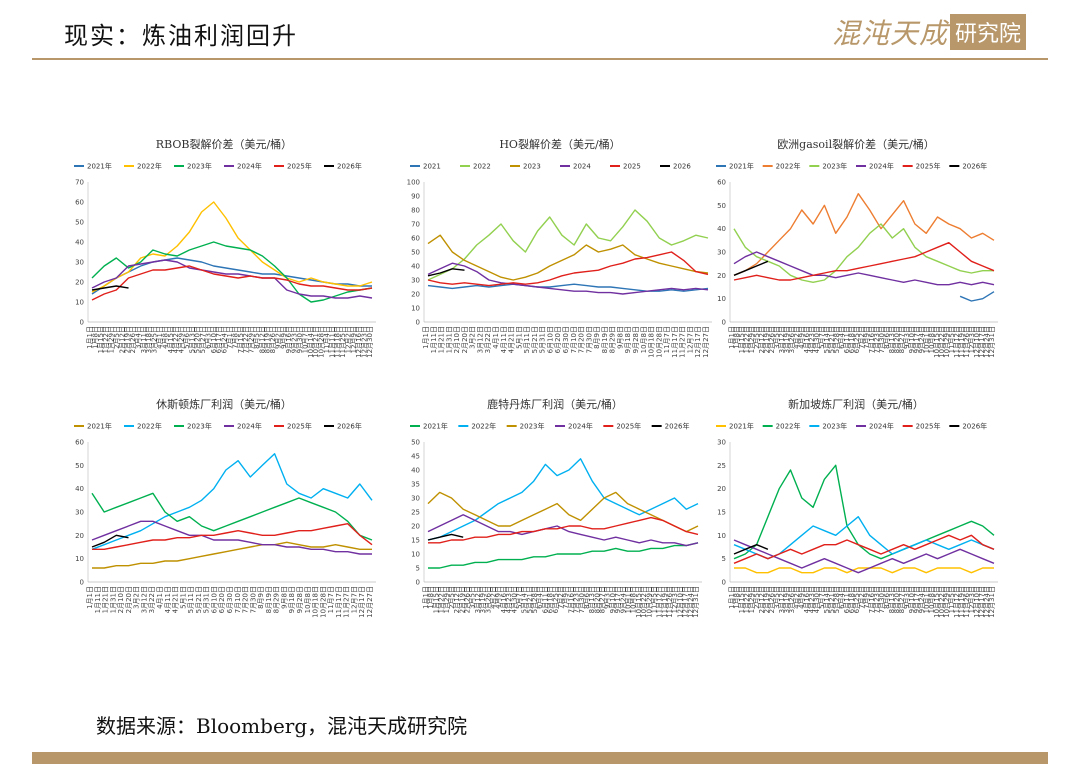 The image size is (1080, 764). Describe the element at coordinates (568, 245) in the screenshot. I see `series-line-2022` at that location.